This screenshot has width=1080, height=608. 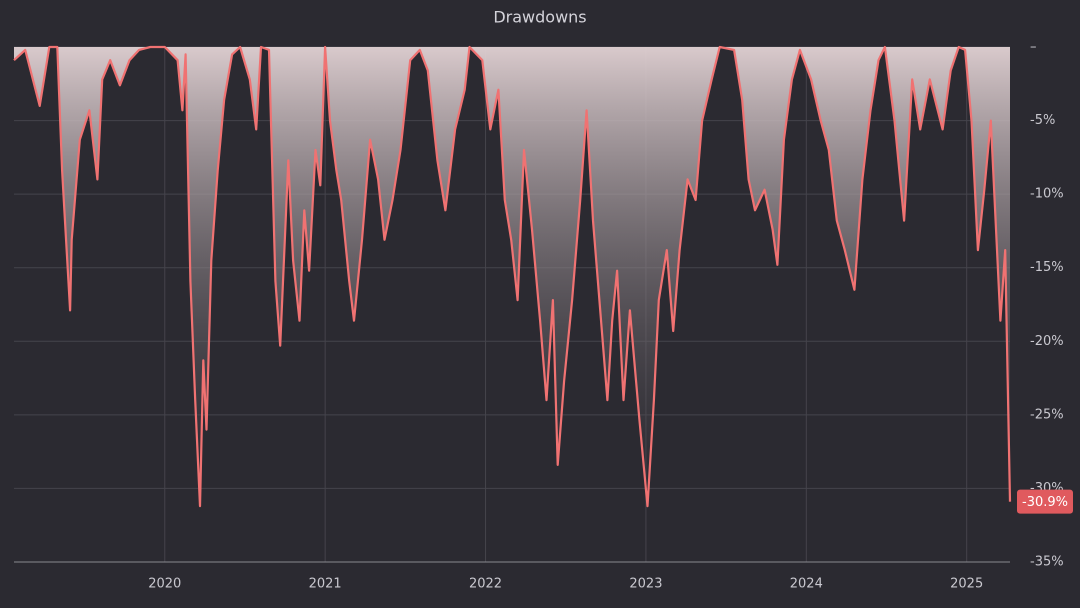 I want to click on y-tick-label: -10%, so click(x=1047, y=194).